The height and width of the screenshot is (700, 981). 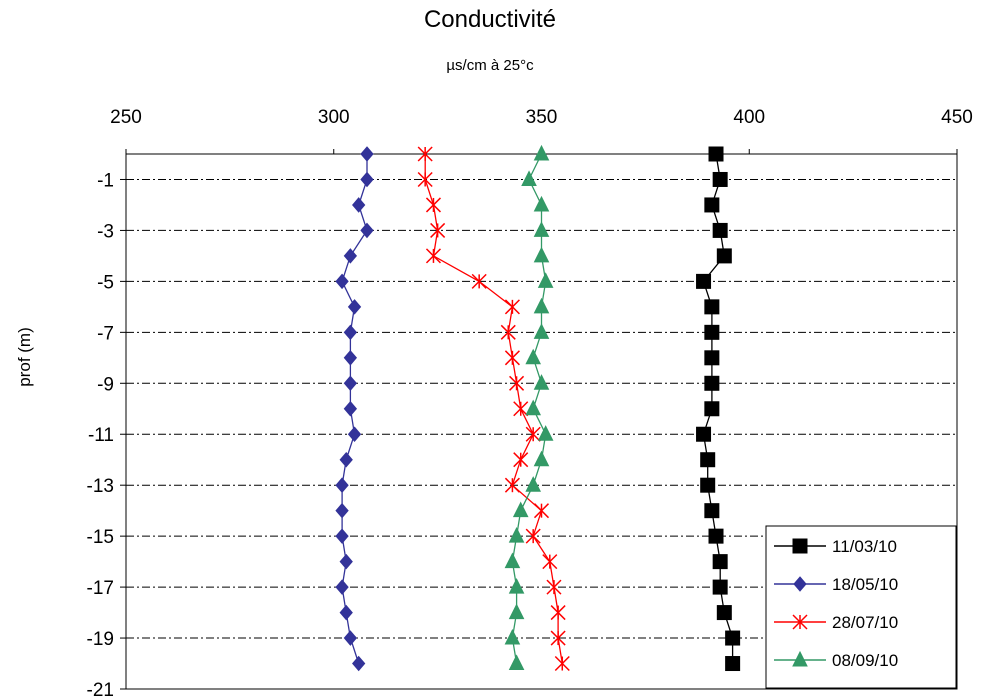 I want to click on x-tick-label: 300, so click(x=334, y=117).